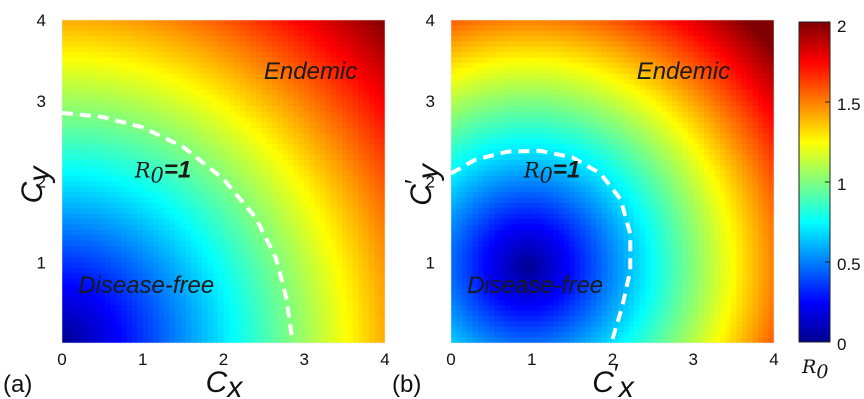  What do you see at coordinates (310, 71) in the screenshot?
I see `endemic-label-a: Endemic` at bounding box center [310, 71].